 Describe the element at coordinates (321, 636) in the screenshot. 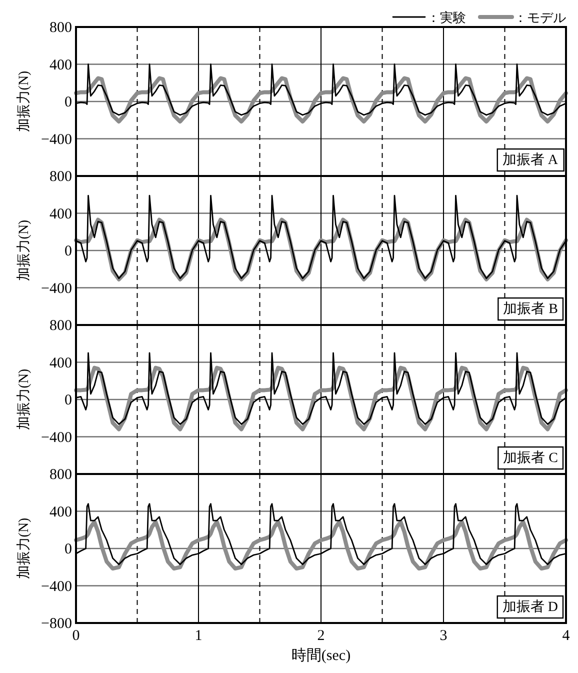

I see `x-tick-label: 2` at that location.